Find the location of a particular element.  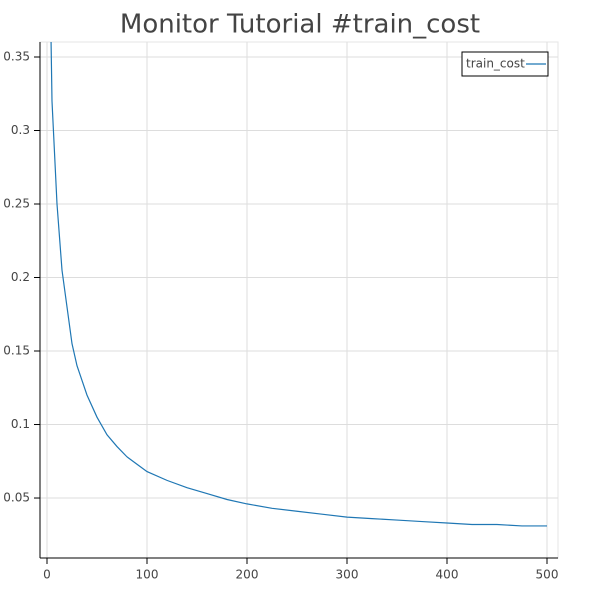

y-tick-label: 0.35 is located at coordinates (16, 56).